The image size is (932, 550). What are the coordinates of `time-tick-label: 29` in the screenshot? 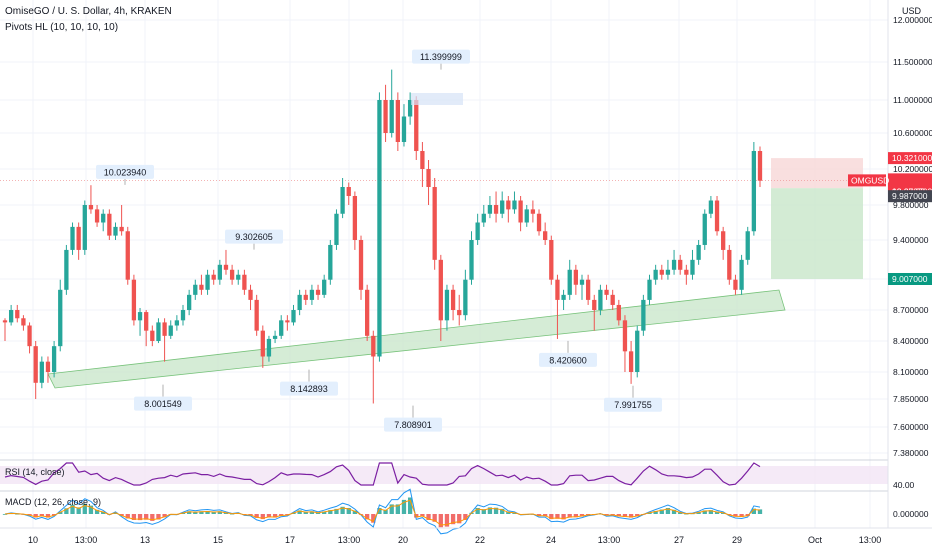 It's located at (737, 540).